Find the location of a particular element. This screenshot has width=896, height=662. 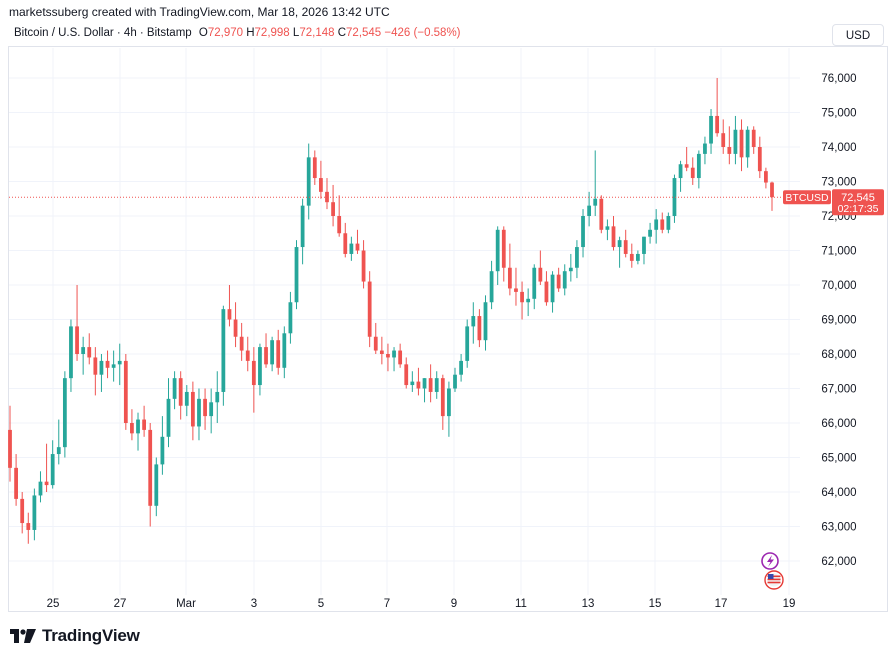

symbol-name: Bitcoin / U.S. Dollar · 4h · Bitstamp is located at coordinates (103, 33).